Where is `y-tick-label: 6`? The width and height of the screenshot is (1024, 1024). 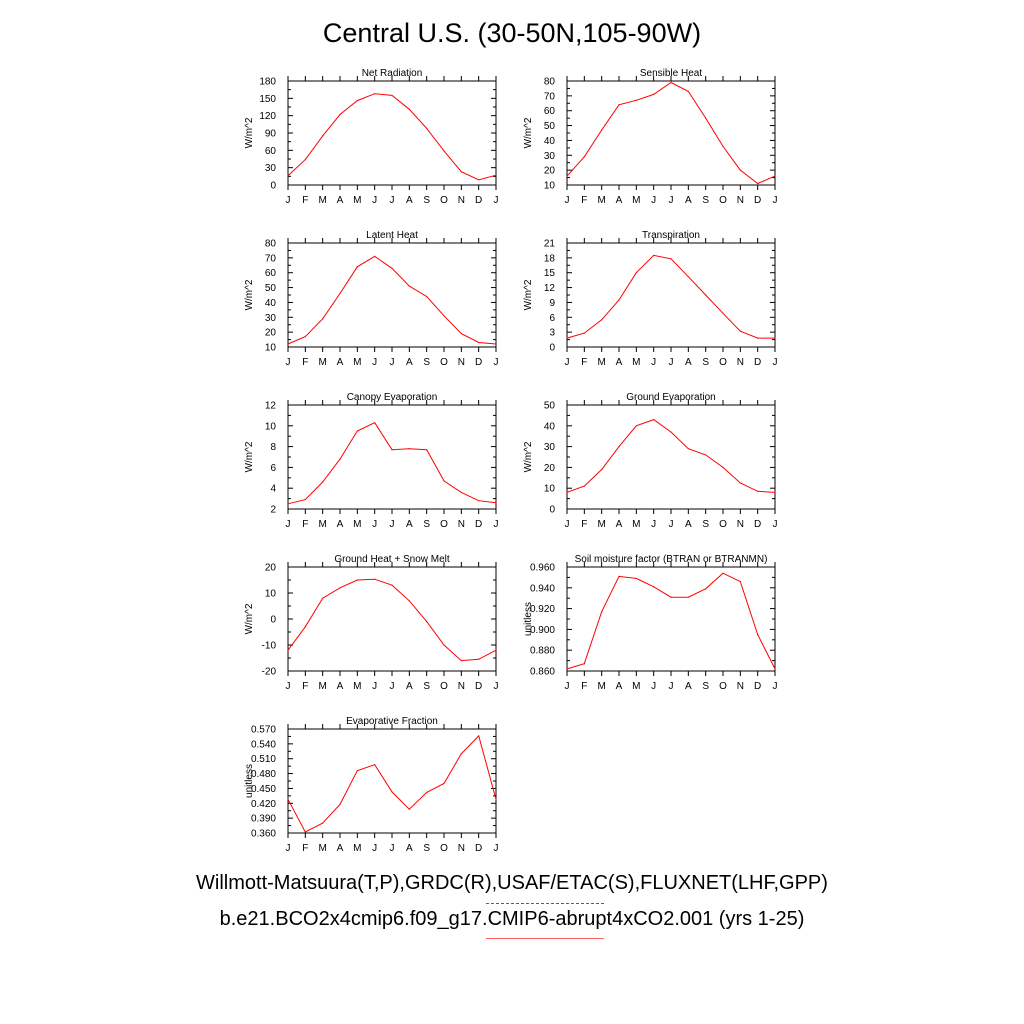 y-tick-label: 6 is located at coordinates (273, 468).